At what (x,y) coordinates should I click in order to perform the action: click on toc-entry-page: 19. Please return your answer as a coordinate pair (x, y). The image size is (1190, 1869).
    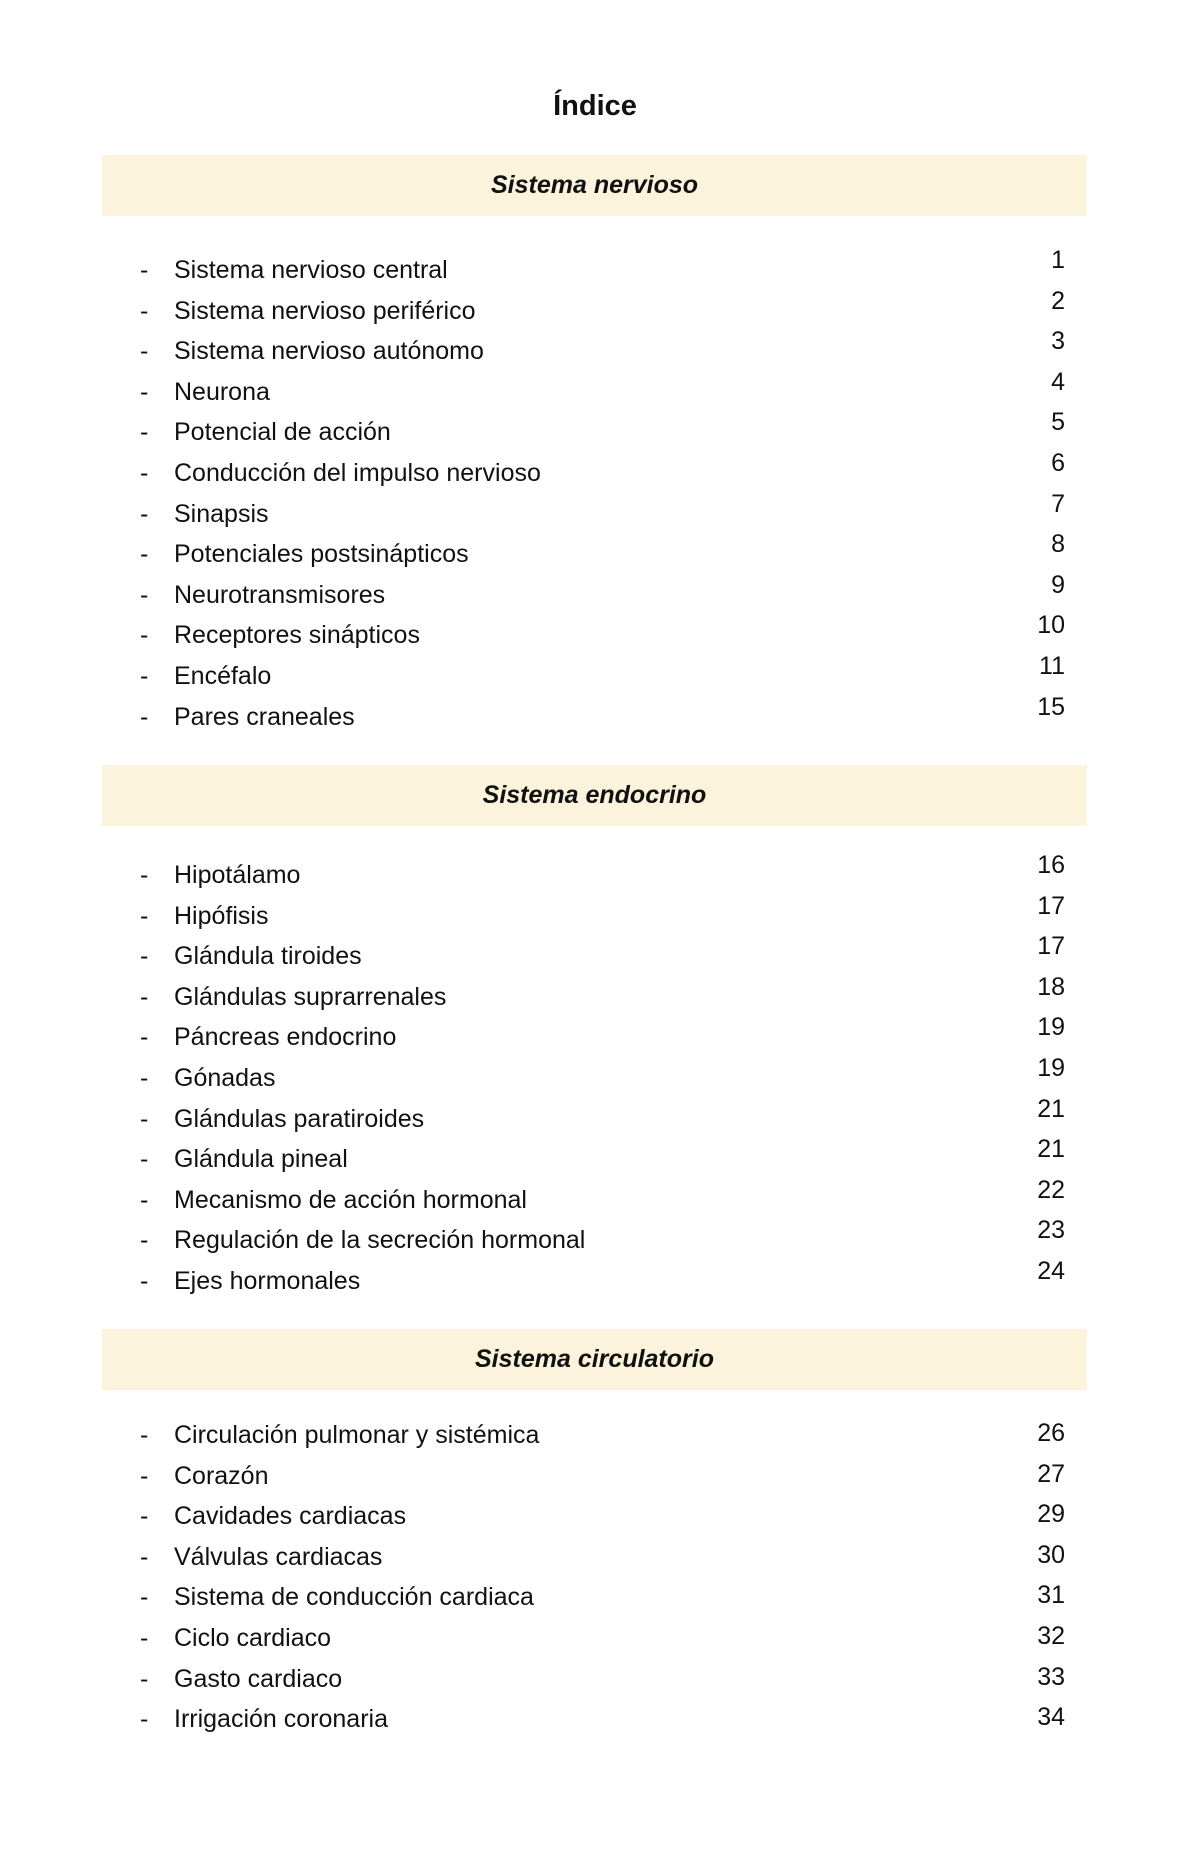
    Looking at the image, I should click on (1051, 1027).